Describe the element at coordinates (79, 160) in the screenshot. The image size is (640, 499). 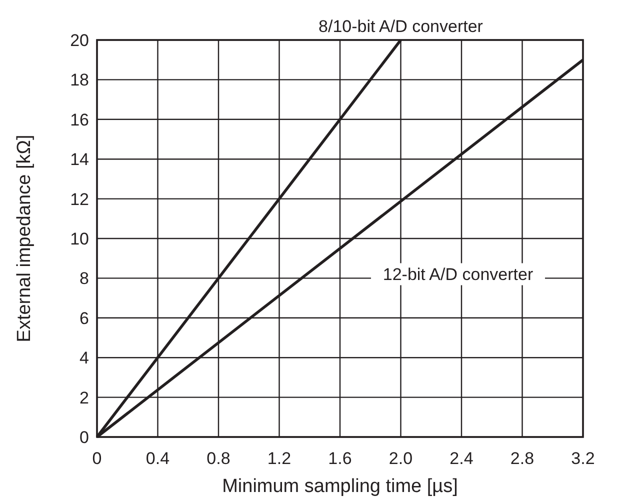
I see `y-tick-label: 14` at that location.